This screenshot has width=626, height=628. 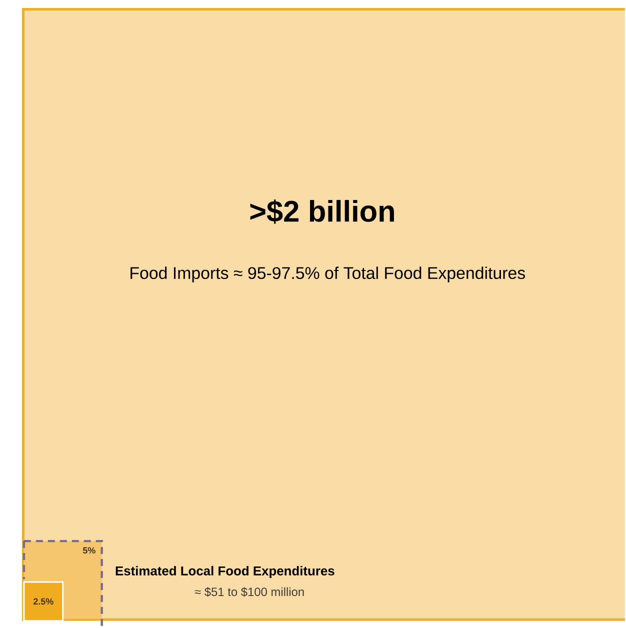 What do you see at coordinates (249, 592) in the screenshot?
I see `text: ≈ $51 to $100 million` at bounding box center [249, 592].